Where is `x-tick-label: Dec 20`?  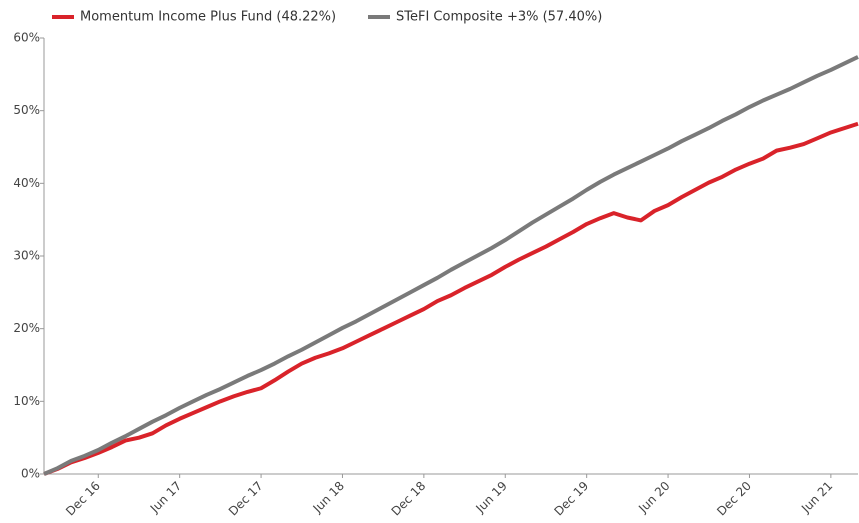
x-tick-label: Dec 20 is located at coordinates (734, 499).